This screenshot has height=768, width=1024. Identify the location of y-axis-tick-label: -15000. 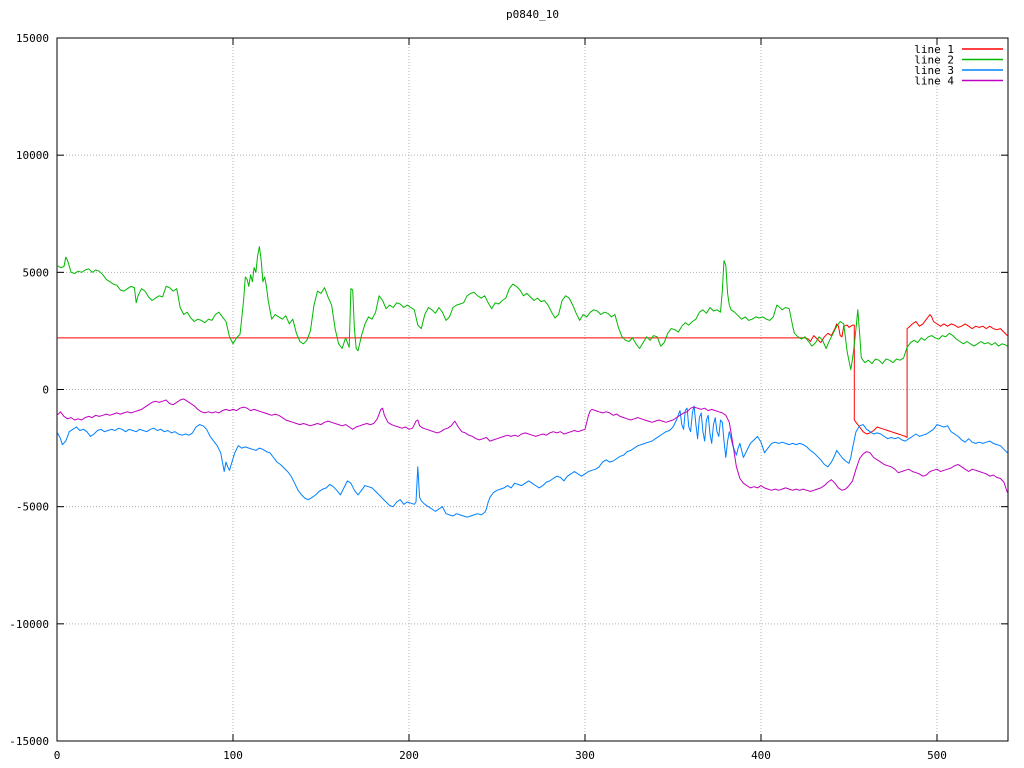
(29, 741).